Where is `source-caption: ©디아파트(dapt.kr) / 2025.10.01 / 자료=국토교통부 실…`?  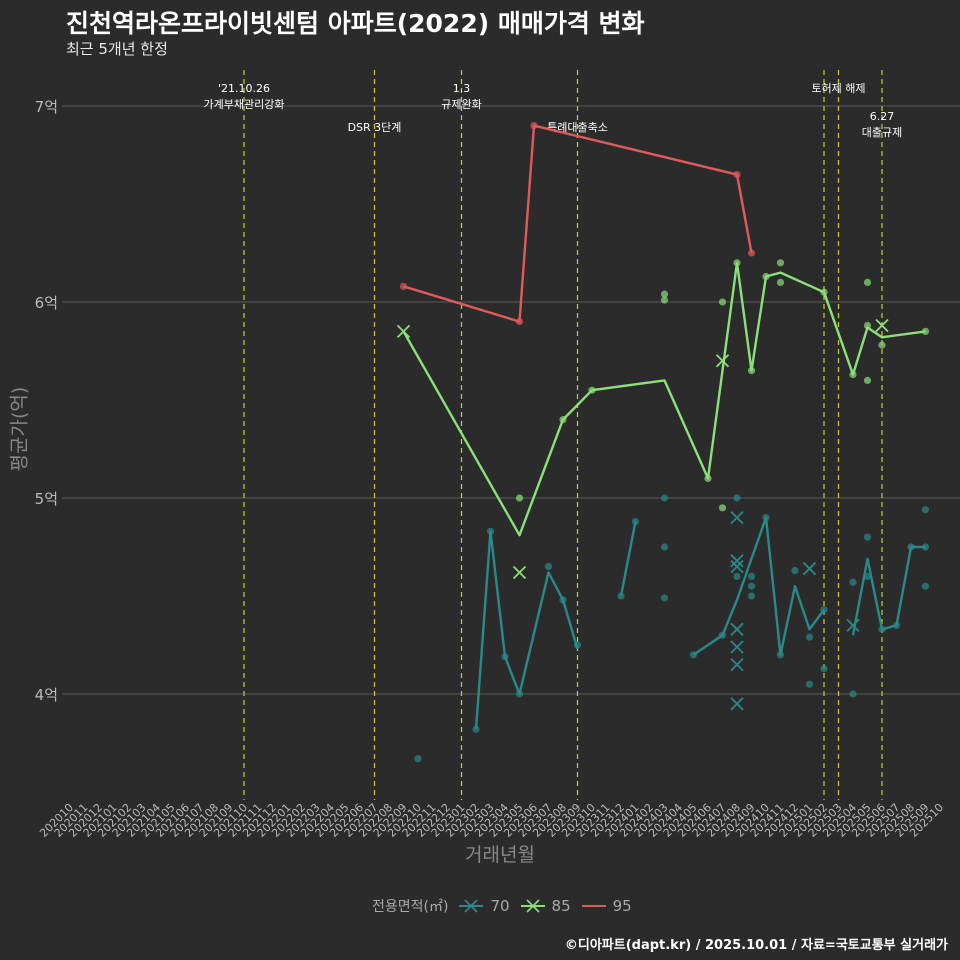
source-caption: ©디아파트(dapt.kr) / 2025.10.01 / 자료=국토교통부 실… is located at coordinates (756, 945).